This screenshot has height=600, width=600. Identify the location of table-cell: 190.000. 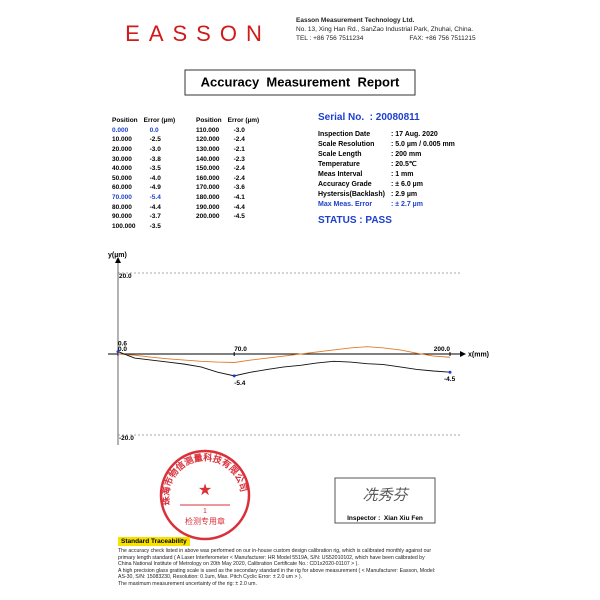
(208, 207).